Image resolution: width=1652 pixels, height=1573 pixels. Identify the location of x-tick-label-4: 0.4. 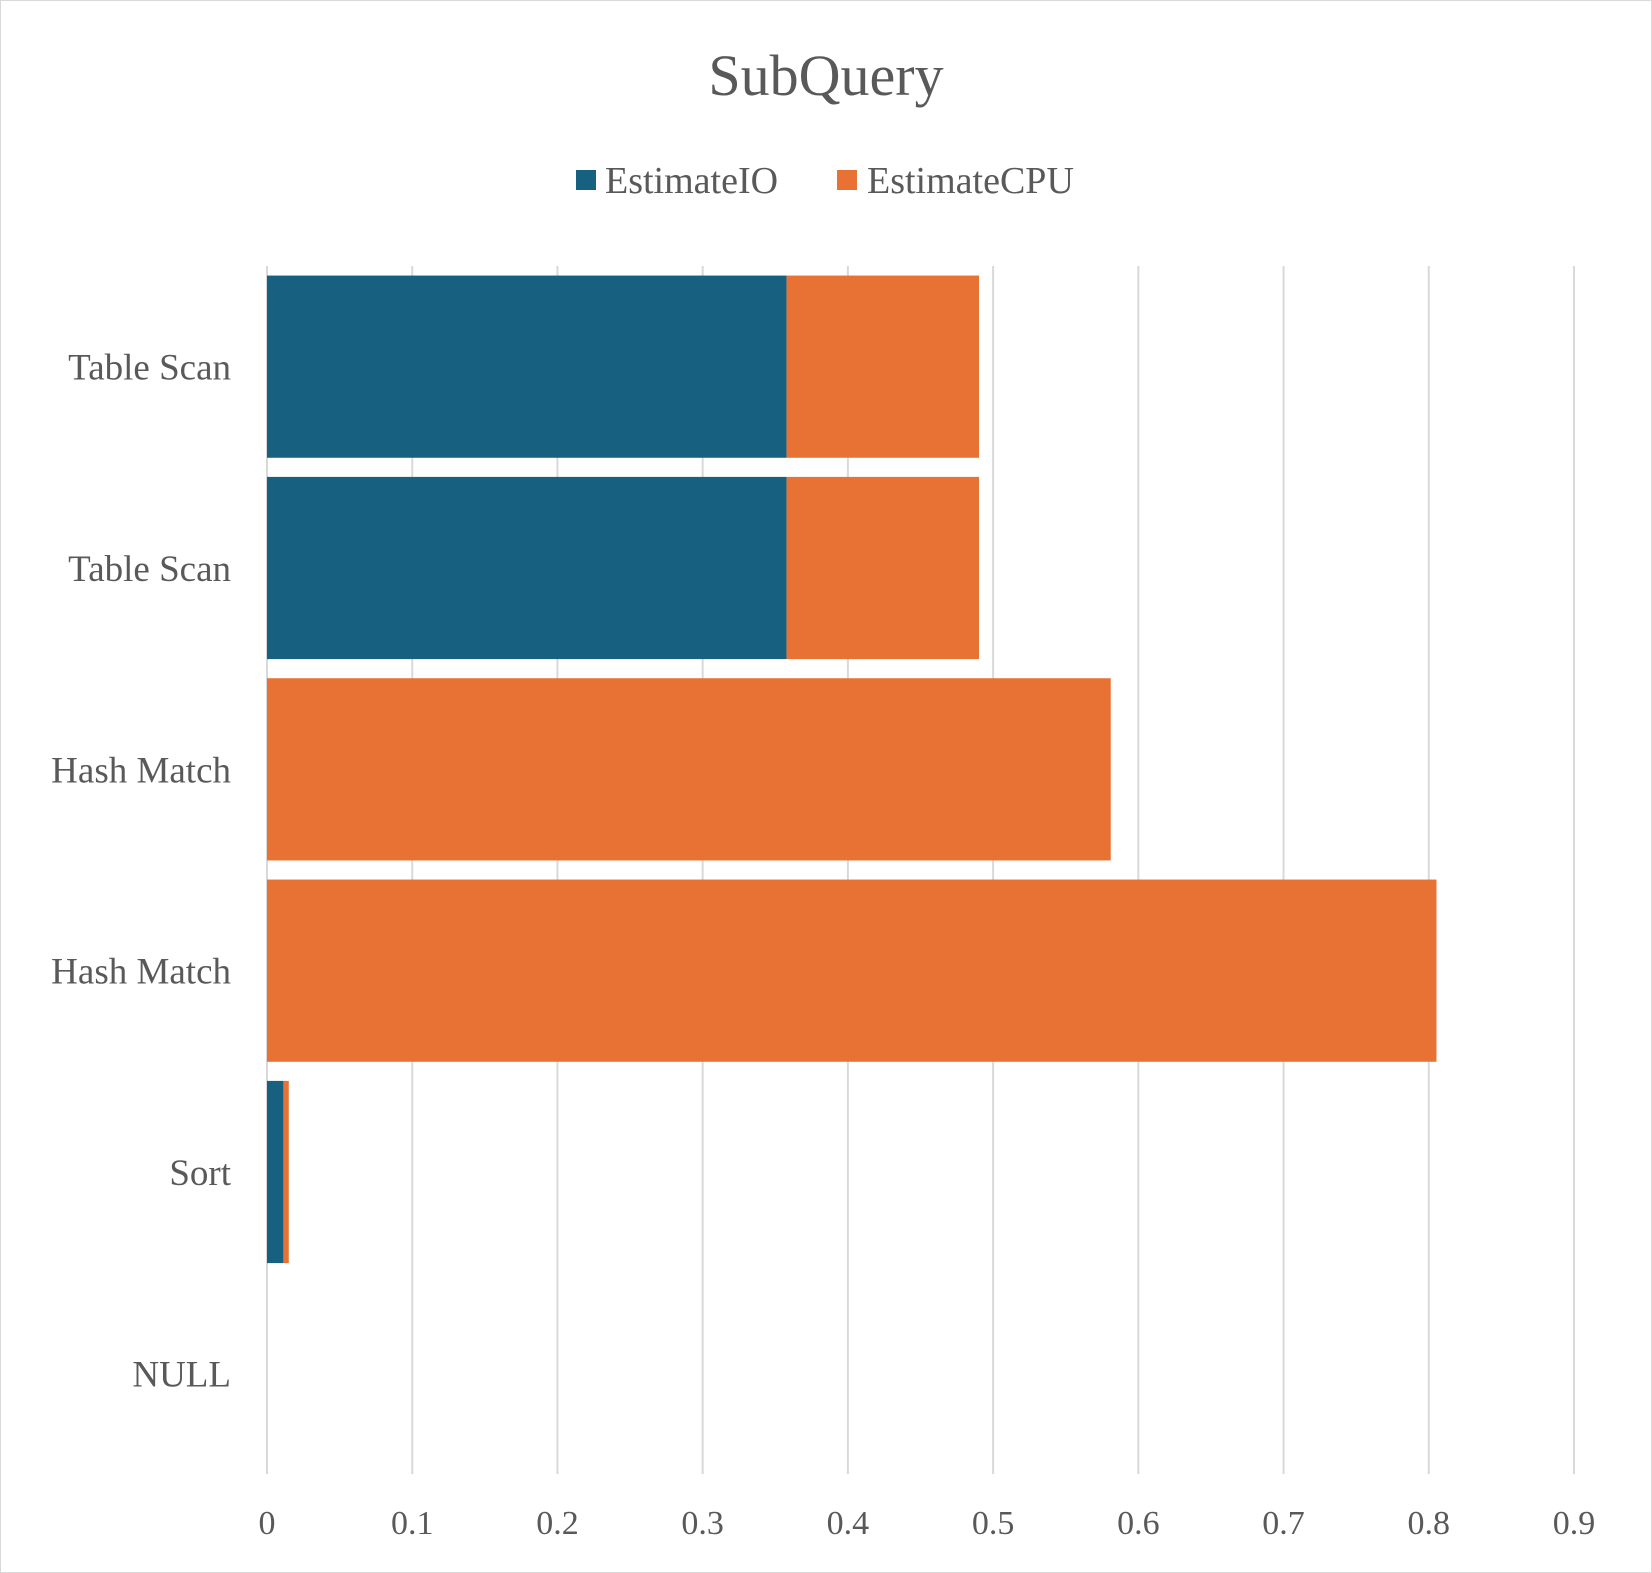
(848, 1523).